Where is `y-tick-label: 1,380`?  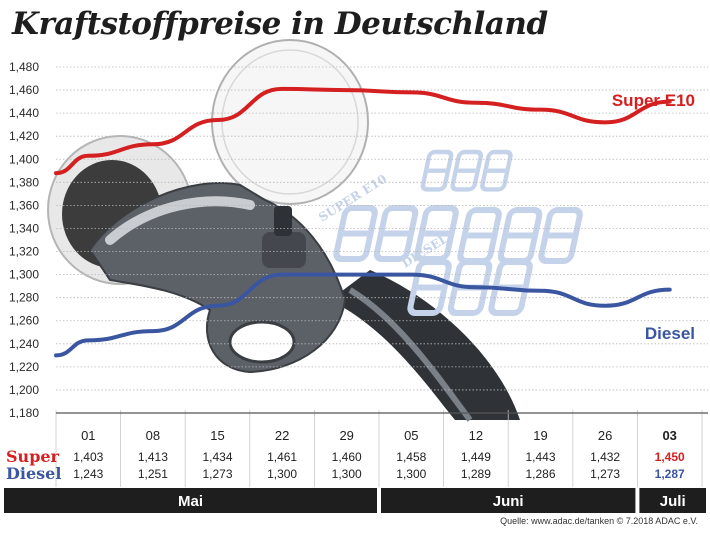 y-tick-label: 1,380 is located at coordinates (24, 182).